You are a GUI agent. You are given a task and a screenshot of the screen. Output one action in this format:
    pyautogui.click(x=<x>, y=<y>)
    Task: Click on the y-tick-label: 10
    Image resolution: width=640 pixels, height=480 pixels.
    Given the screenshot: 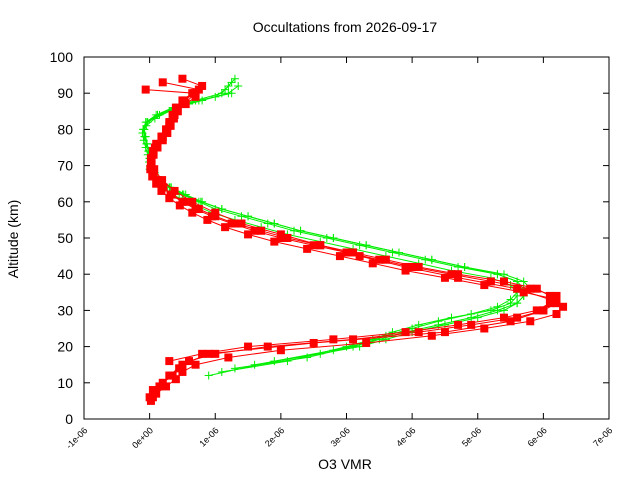 What is the action you would take?
    pyautogui.click(x=65, y=383)
    